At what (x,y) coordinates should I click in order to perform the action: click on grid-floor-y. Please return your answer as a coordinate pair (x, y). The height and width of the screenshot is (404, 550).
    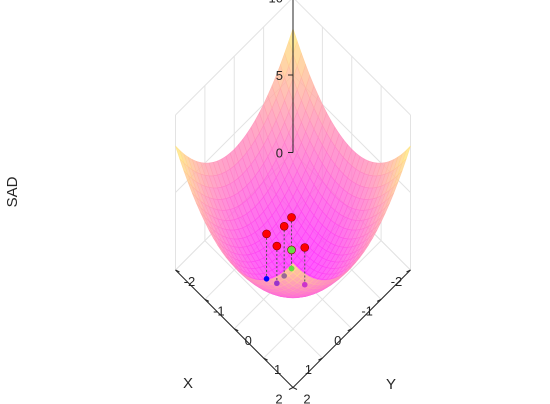
    Looking at the image, I should click on (322, 299).